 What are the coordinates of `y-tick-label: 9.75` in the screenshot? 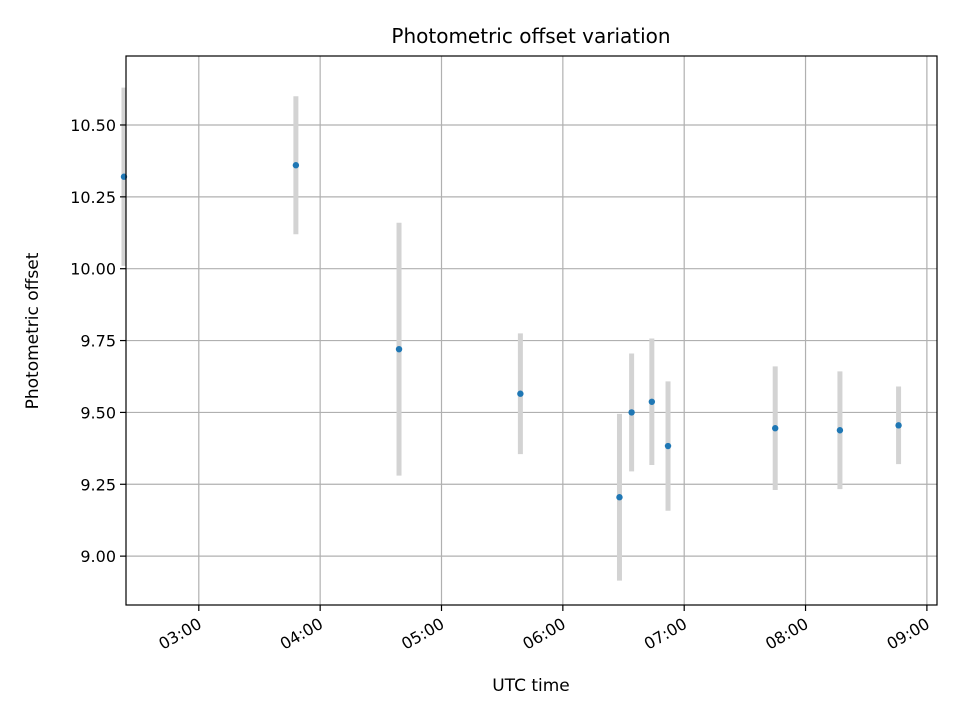 It's located at (98, 341).